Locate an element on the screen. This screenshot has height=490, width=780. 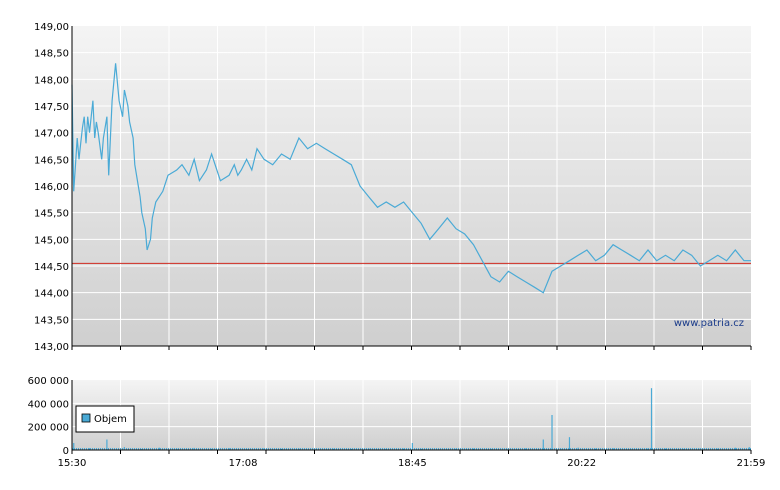
price-y-tick-label: 144,00 is located at coordinates (51, 294).